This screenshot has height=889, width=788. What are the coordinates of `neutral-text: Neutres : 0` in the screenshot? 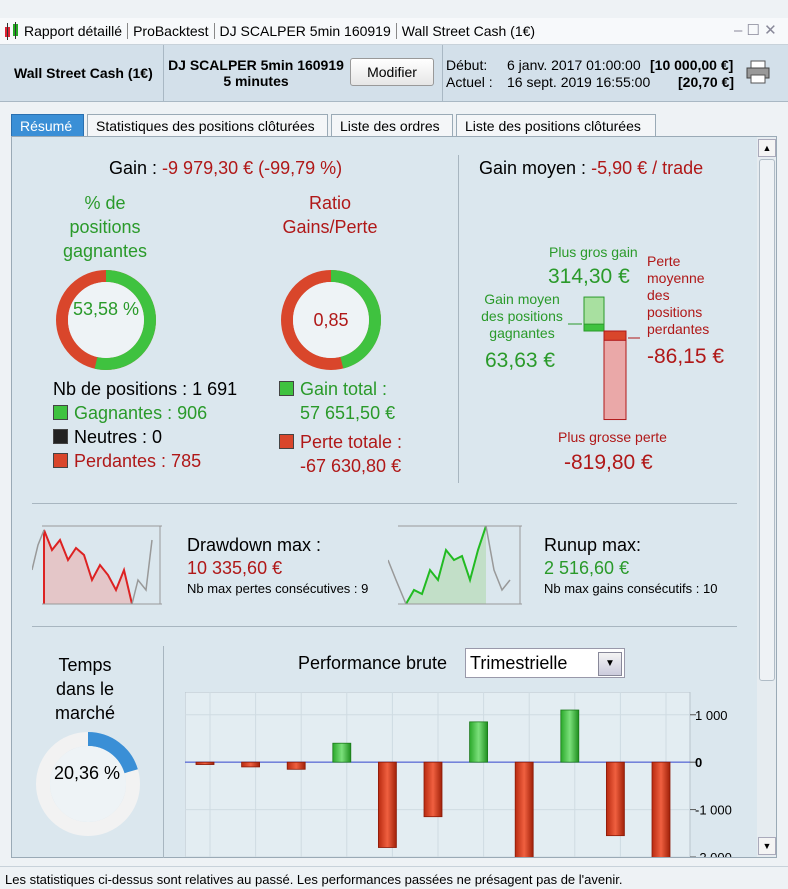 It's located at (118, 437).